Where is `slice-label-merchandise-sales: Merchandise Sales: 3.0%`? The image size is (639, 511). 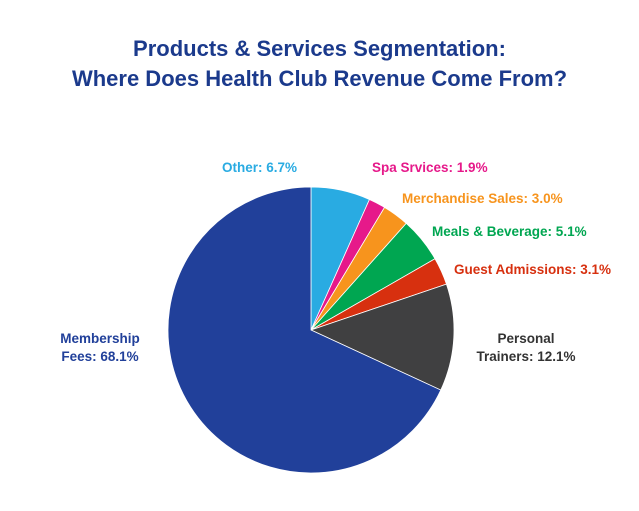
slice-label-merchandise-sales: Merchandise Sales: 3.0% is located at coordinates (482, 198).